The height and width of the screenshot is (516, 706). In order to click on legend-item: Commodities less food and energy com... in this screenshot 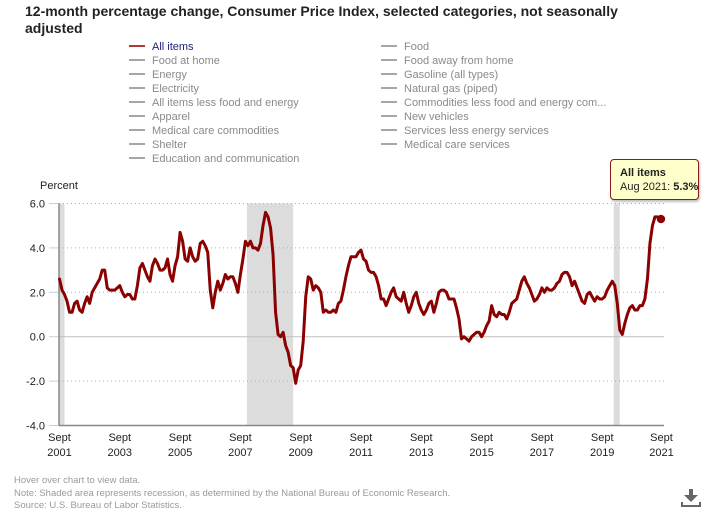, I will do `click(493, 103)`.